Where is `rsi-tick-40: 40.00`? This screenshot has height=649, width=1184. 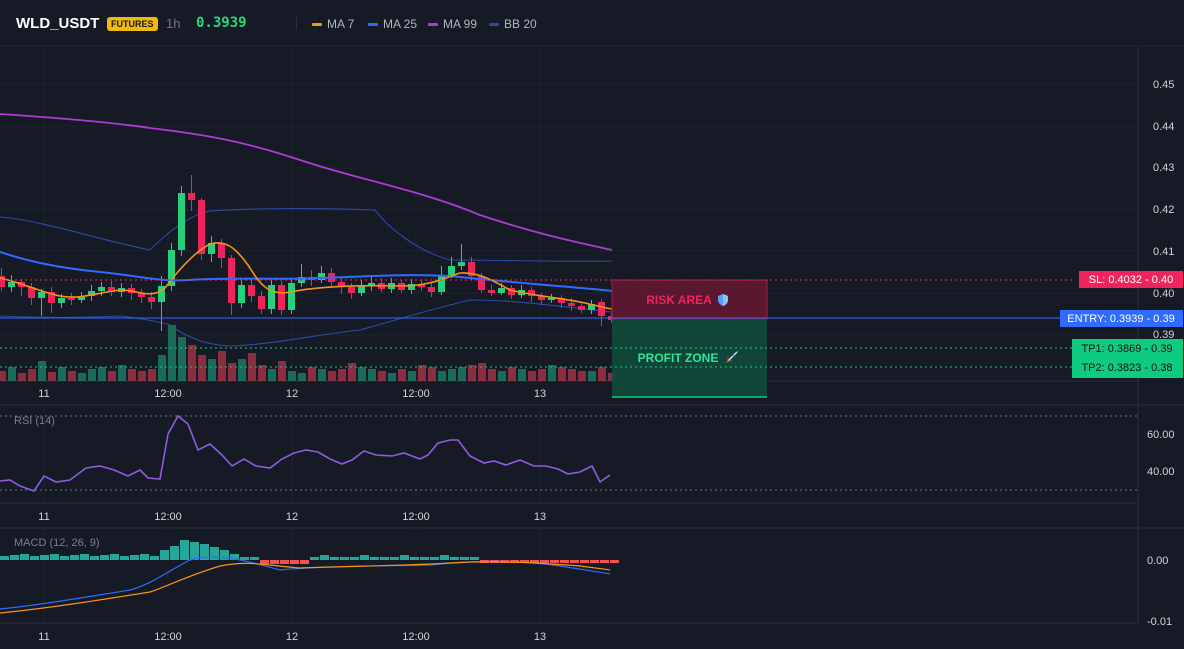 rsi-tick-40: 40.00 is located at coordinates (1161, 472).